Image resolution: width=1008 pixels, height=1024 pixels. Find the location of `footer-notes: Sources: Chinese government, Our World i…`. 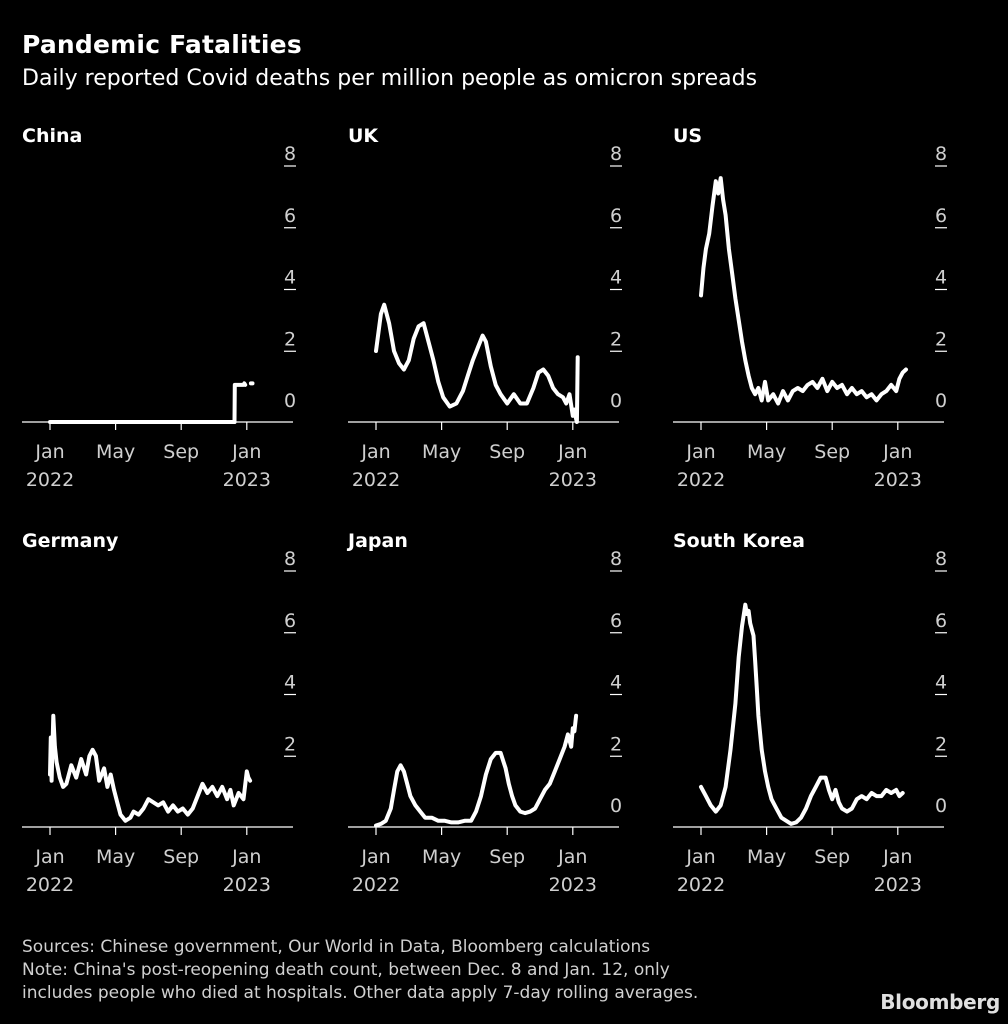

footer-notes: Sources: Chinese government, Our World i… is located at coordinates (360, 970).